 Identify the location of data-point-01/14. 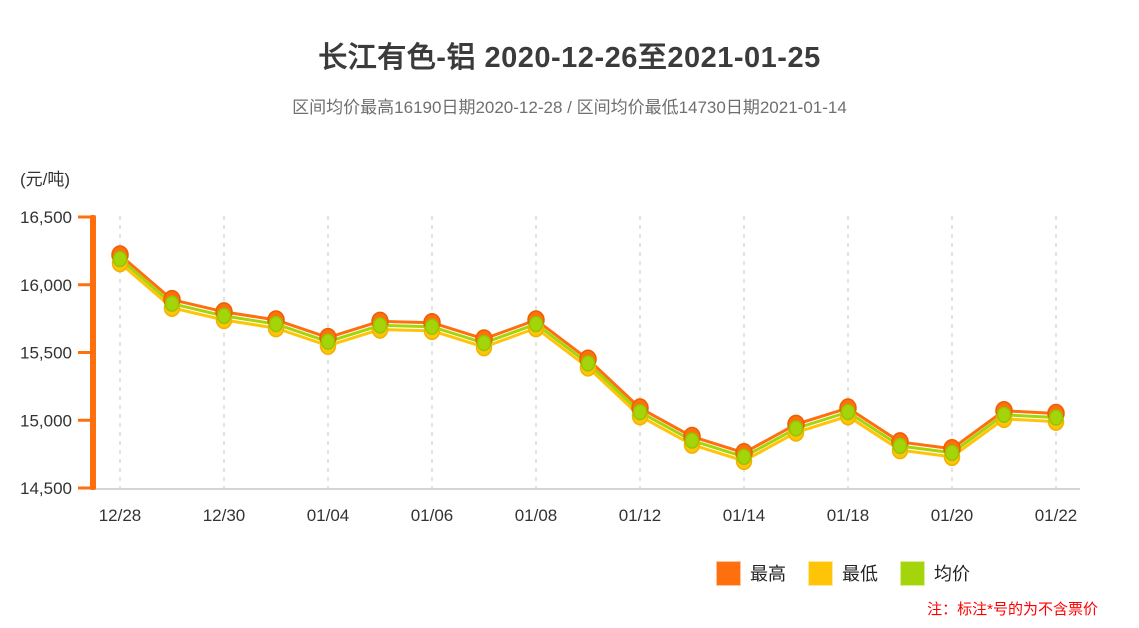
(744, 457).